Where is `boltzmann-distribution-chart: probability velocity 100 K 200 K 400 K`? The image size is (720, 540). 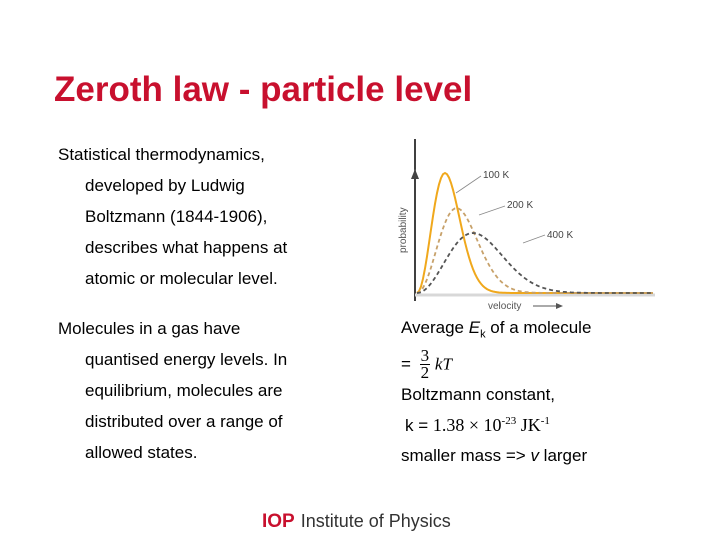 boltzmann-distribution-chart: probability velocity 100 K 200 K 400 K is located at coordinates (524, 223).